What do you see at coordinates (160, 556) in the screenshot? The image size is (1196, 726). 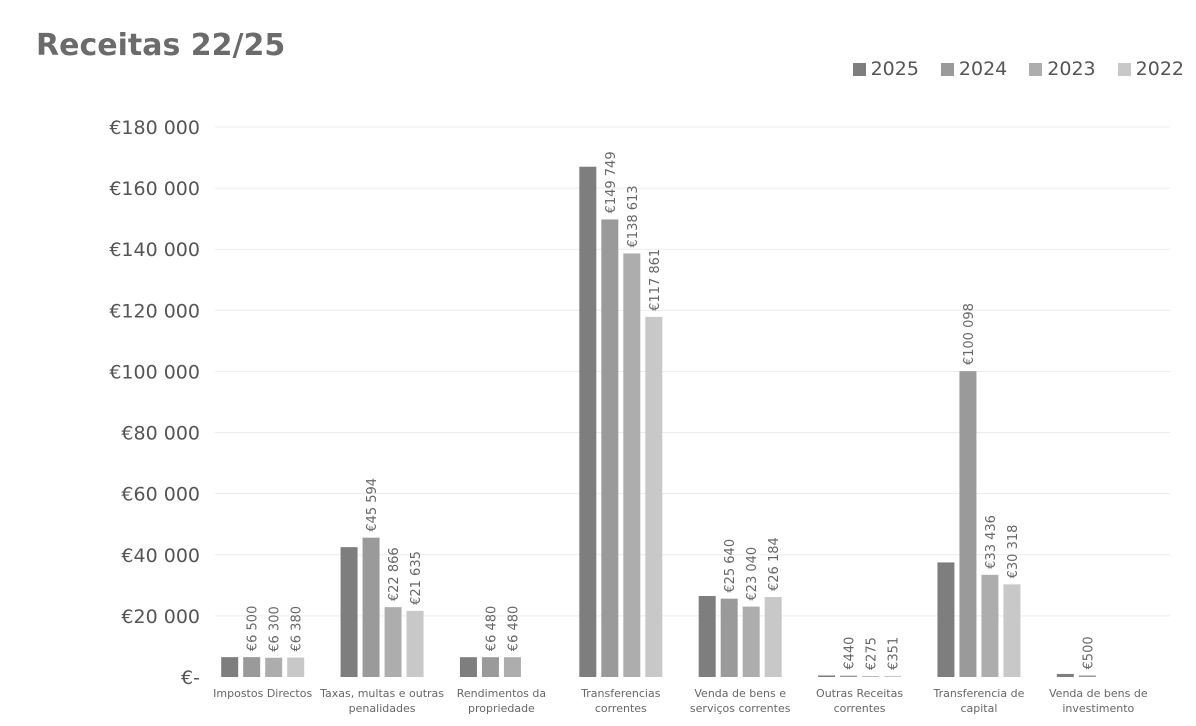 I see `y-tick-label: €40 000` at bounding box center [160, 556].